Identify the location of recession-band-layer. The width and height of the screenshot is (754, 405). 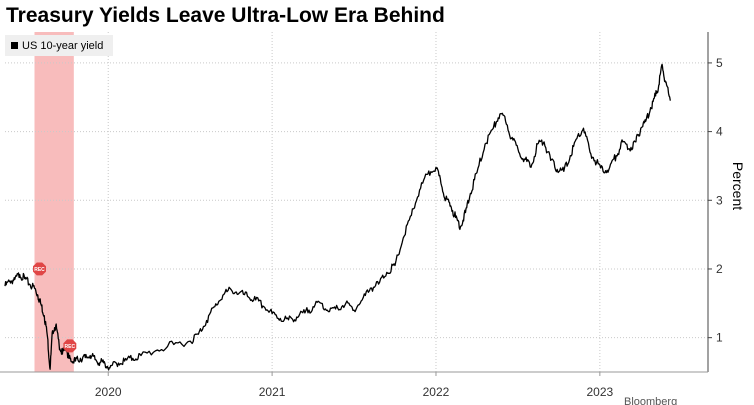
(54, 202).